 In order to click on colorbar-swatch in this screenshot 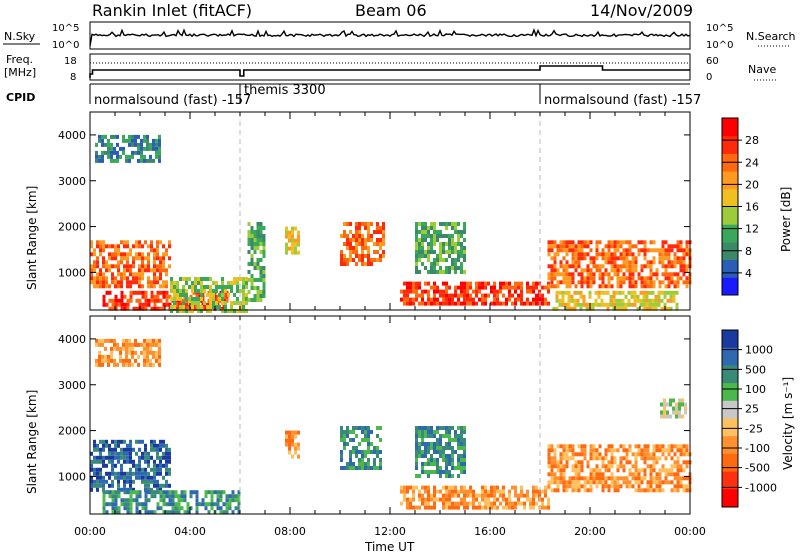, I will do `click(730, 498)`.